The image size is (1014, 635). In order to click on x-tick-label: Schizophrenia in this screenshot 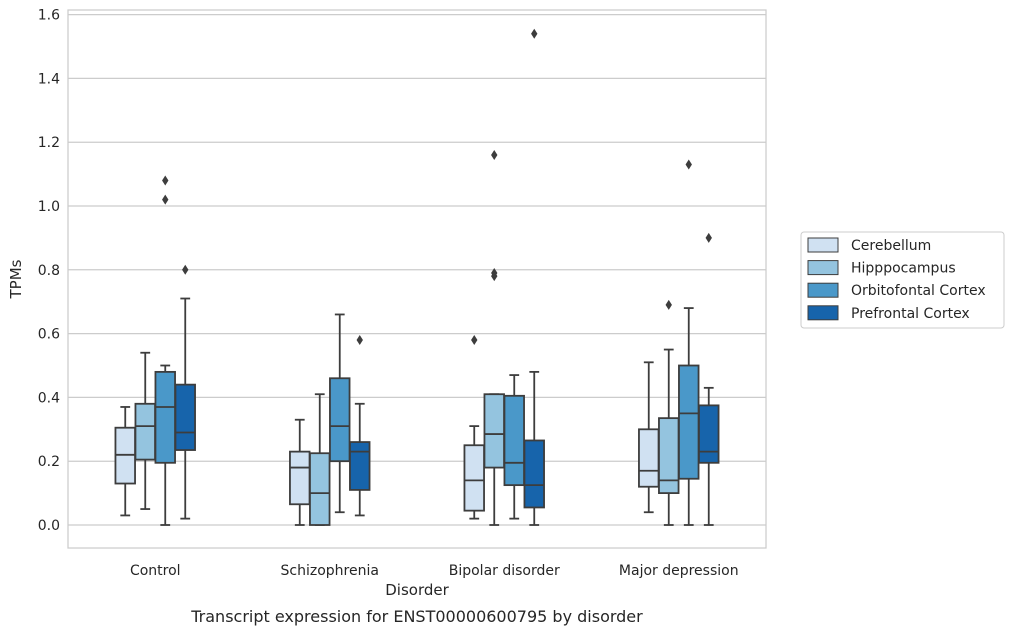, I will do `click(330, 571)`.